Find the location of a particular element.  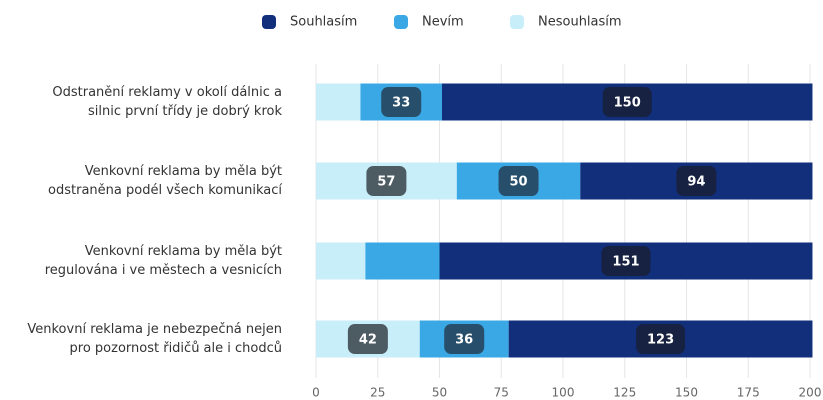

value-label: 57 is located at coordinates (386, 182).